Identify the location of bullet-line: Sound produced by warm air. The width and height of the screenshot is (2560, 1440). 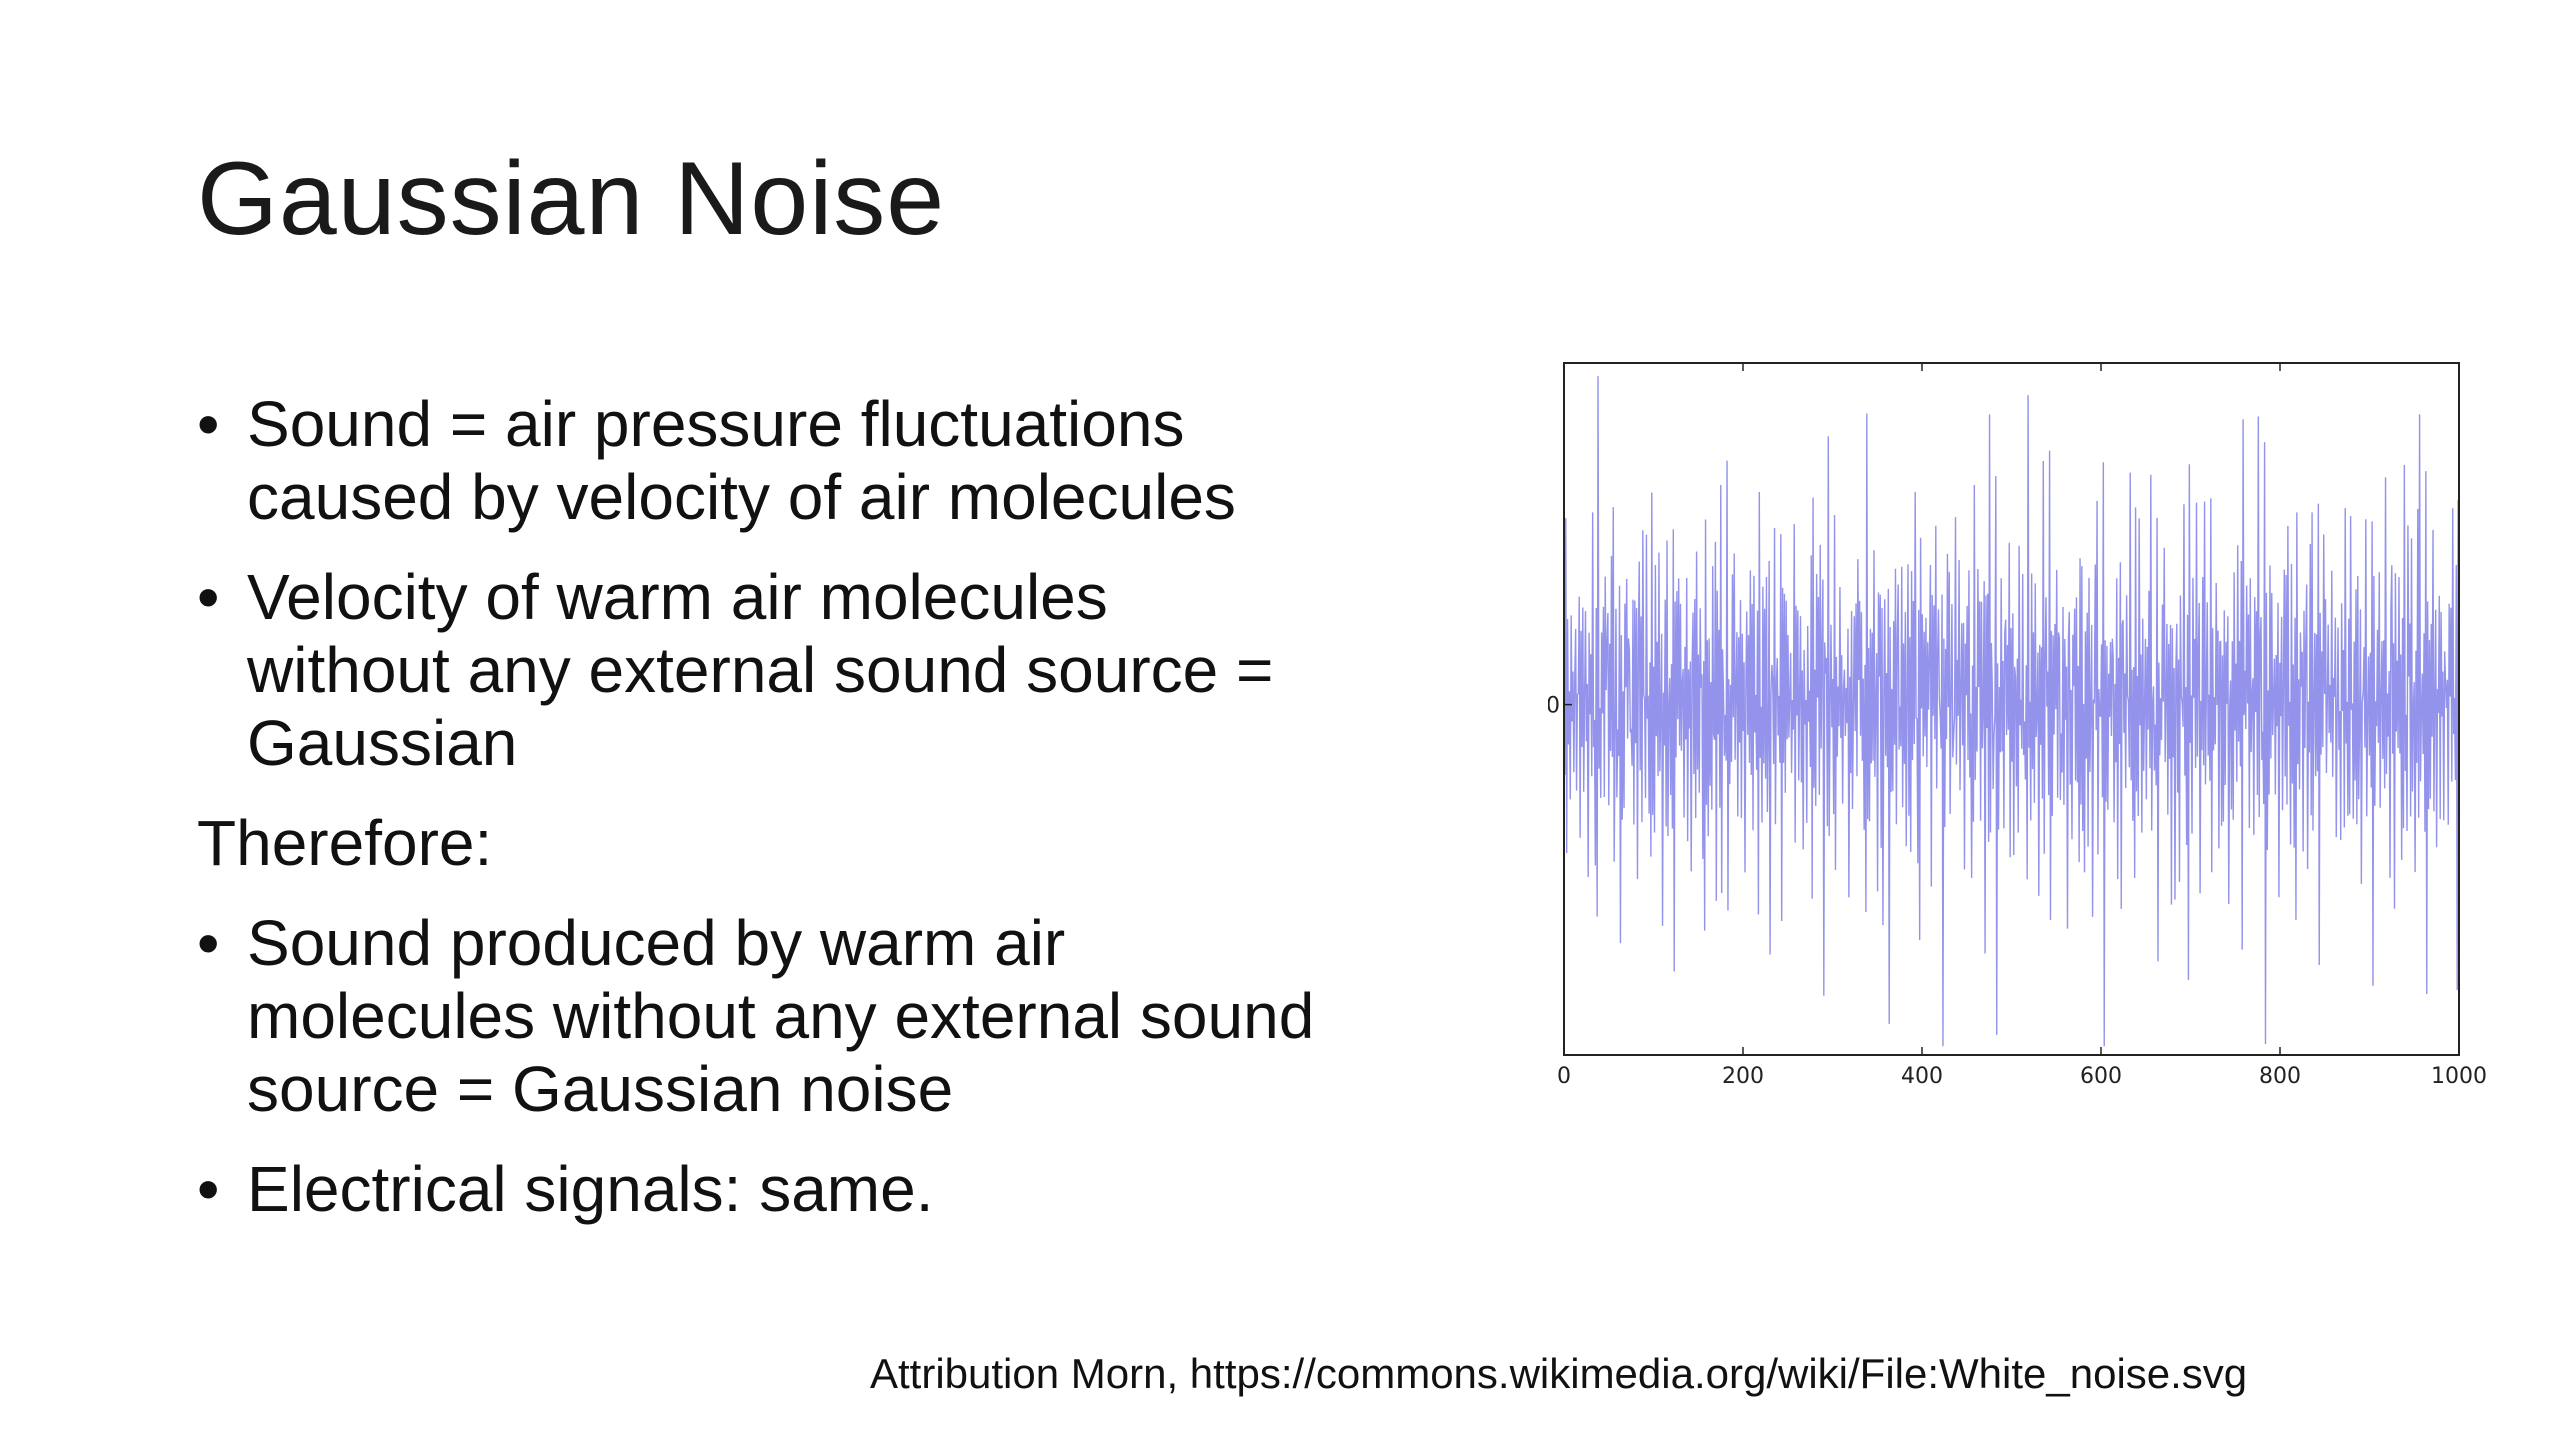
(656, 943).